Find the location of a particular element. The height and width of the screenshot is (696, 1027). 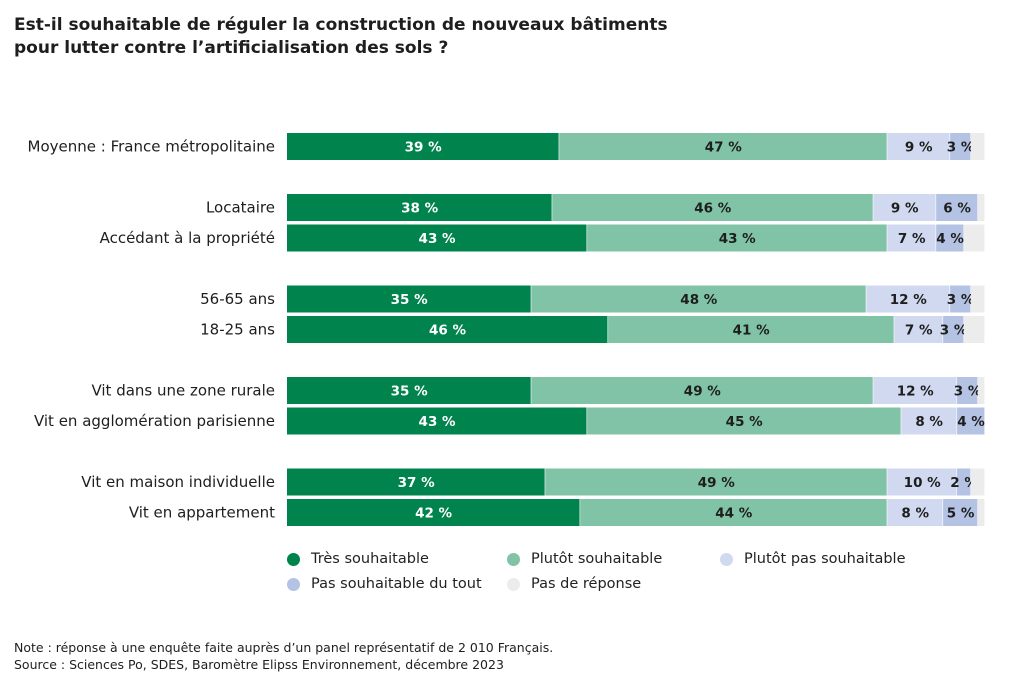

bar-plutot-souhaitable-locataire is located at coordinates (712, 207).